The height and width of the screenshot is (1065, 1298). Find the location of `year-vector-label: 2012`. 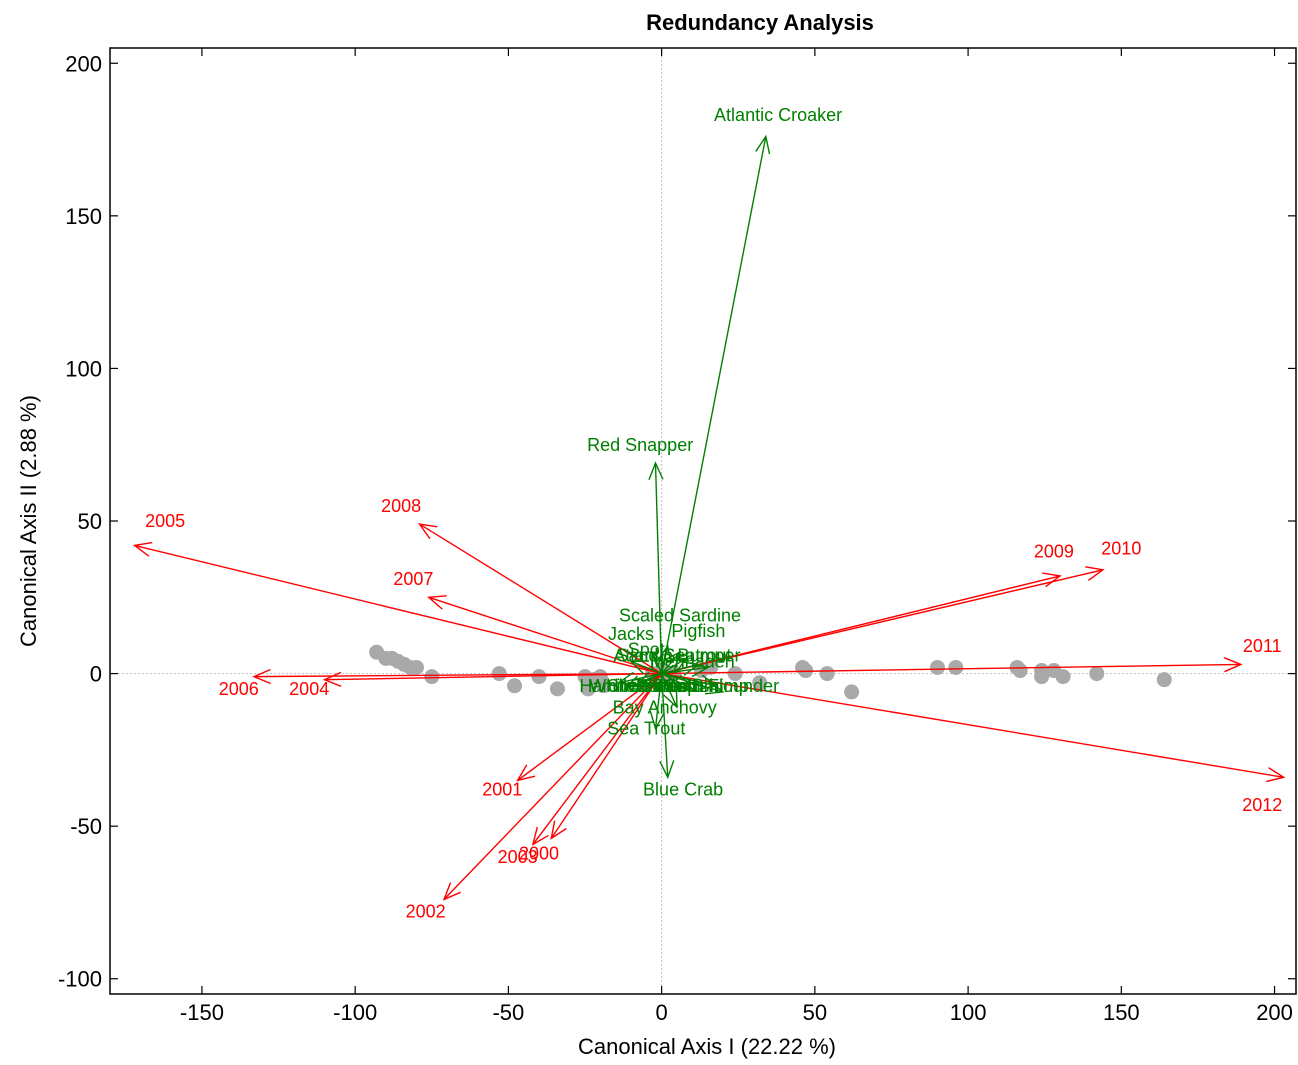

year-vector-label: 2012 is located at coordinates (1262, 805).